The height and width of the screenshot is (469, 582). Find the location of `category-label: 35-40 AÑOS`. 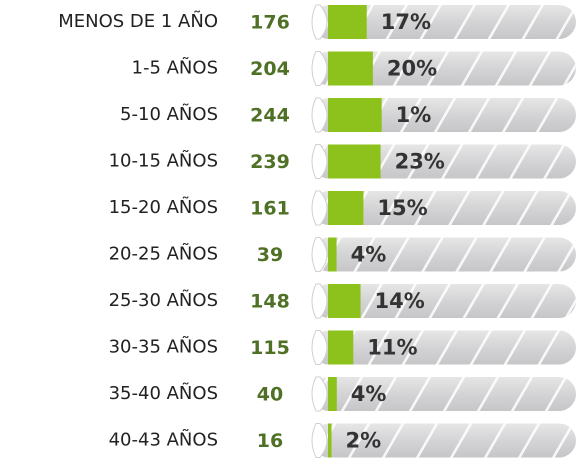

category-label: 35-40 AÑOS is located at coordinates (163, 393).